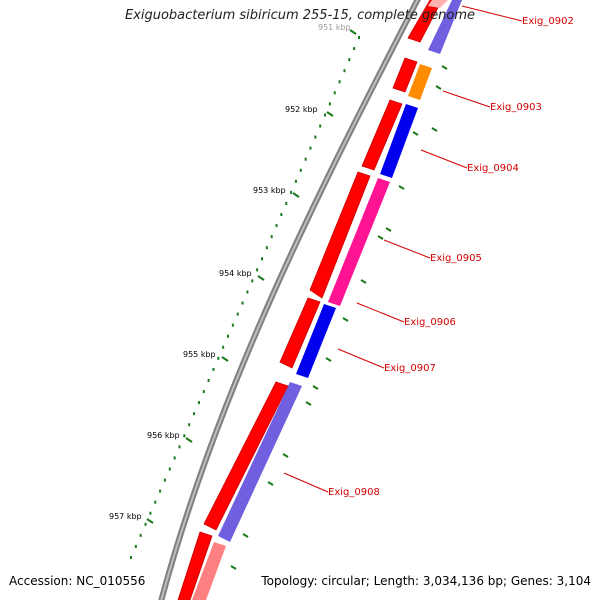 The height and width of the screenshot is (600, 600). What do you see at coordinates (77, 581) in the screenshot?
I see `accession-label: Accession: NC_010556` at bounding box center [77, 581].